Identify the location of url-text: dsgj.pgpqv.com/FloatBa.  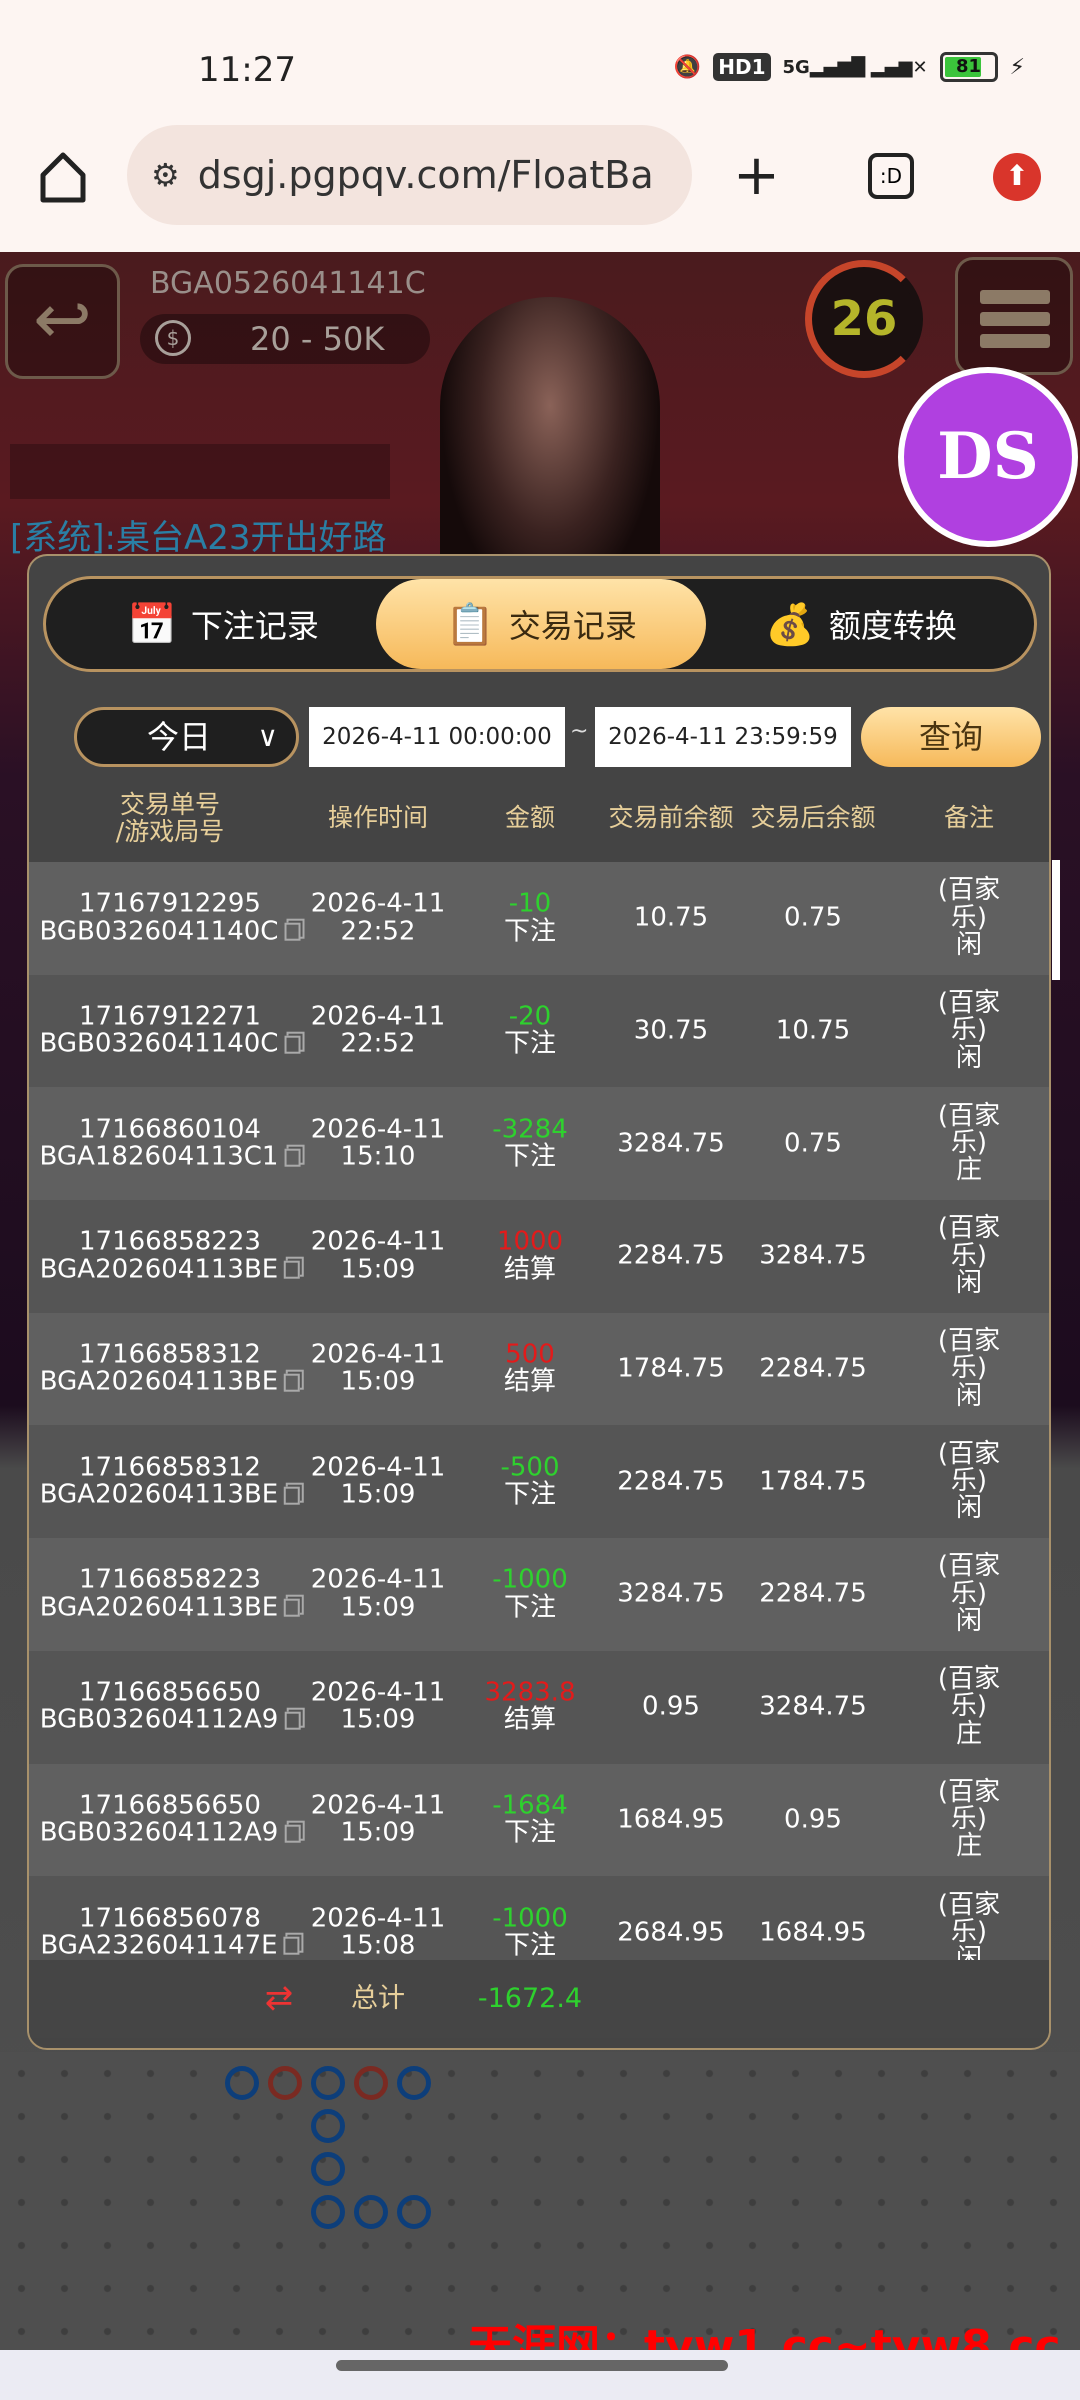
(425, 175).